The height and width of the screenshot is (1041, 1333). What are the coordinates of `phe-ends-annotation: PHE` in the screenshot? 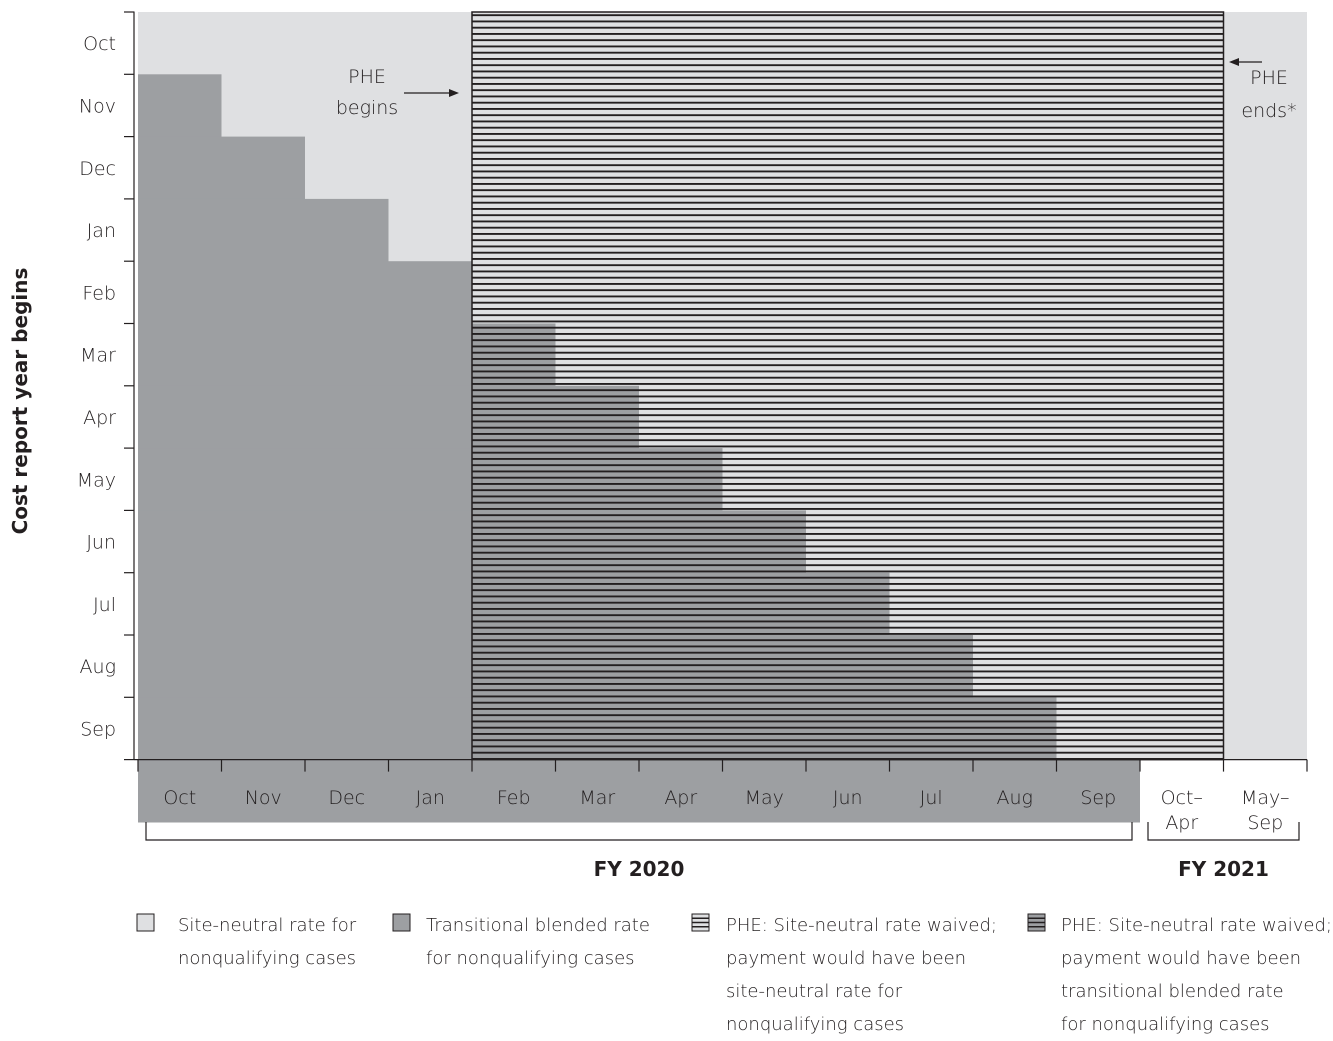 It's located at (1269, 78).